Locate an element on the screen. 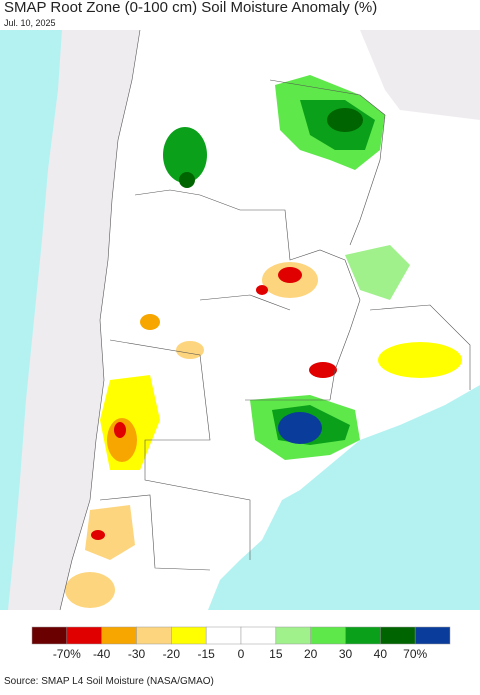 The width and height of the screenshot is (480, 695). legend-label: 30 is located at coordinates (346, 654).